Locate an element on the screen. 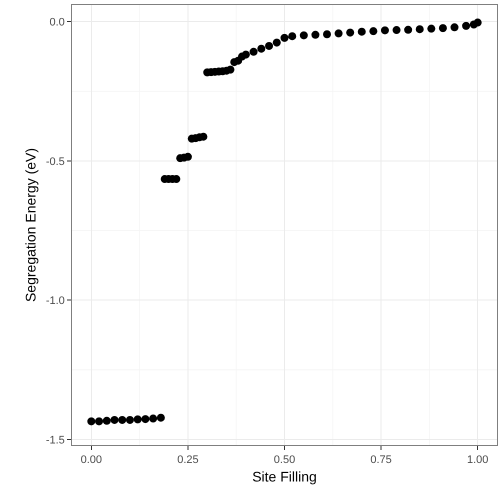 The height and width of the screenshot is (490, 501). x-tick-label: 0.50 is located at coordinates (285, 460).